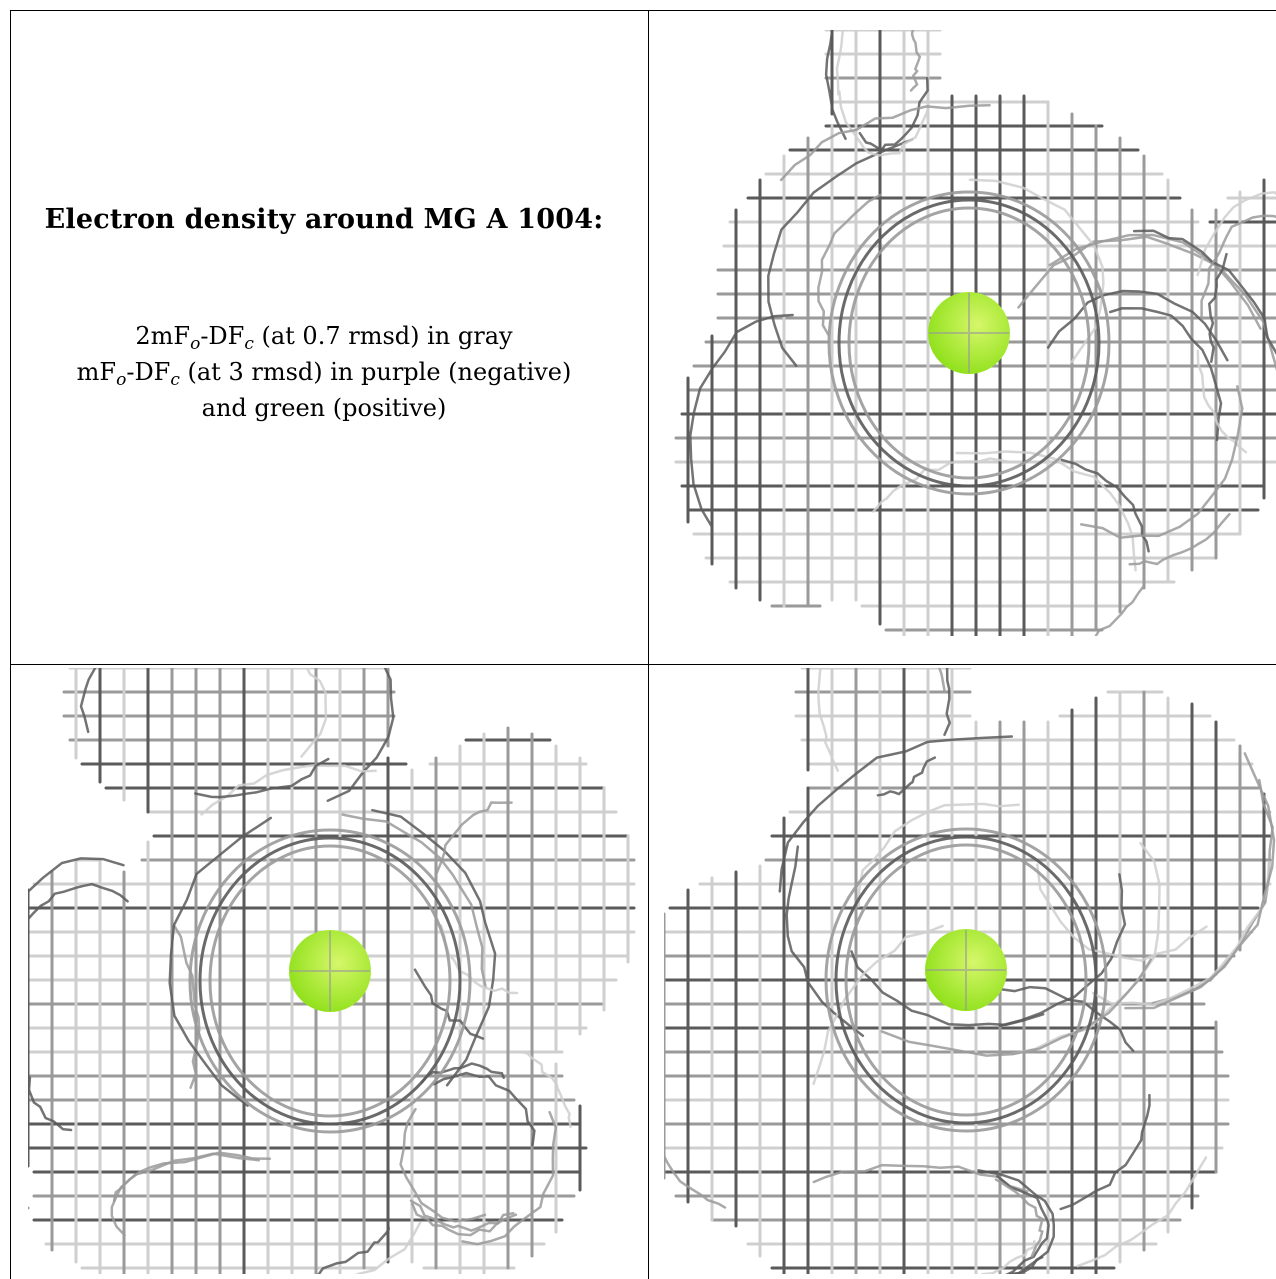 The image size is (1276, 1279). What do you see at coordinates (648, 644) in the screenshot?
I see `table-border-middle` at bounding box center [648, 644].